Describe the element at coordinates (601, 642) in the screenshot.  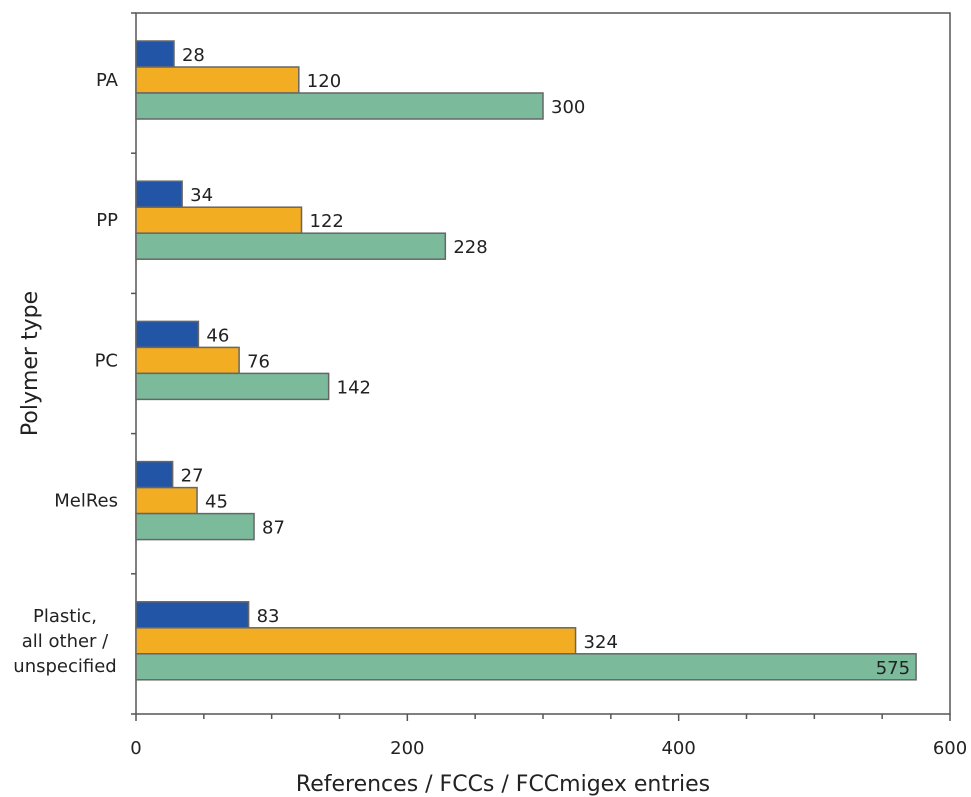
I see `data-label: 324` at that location.